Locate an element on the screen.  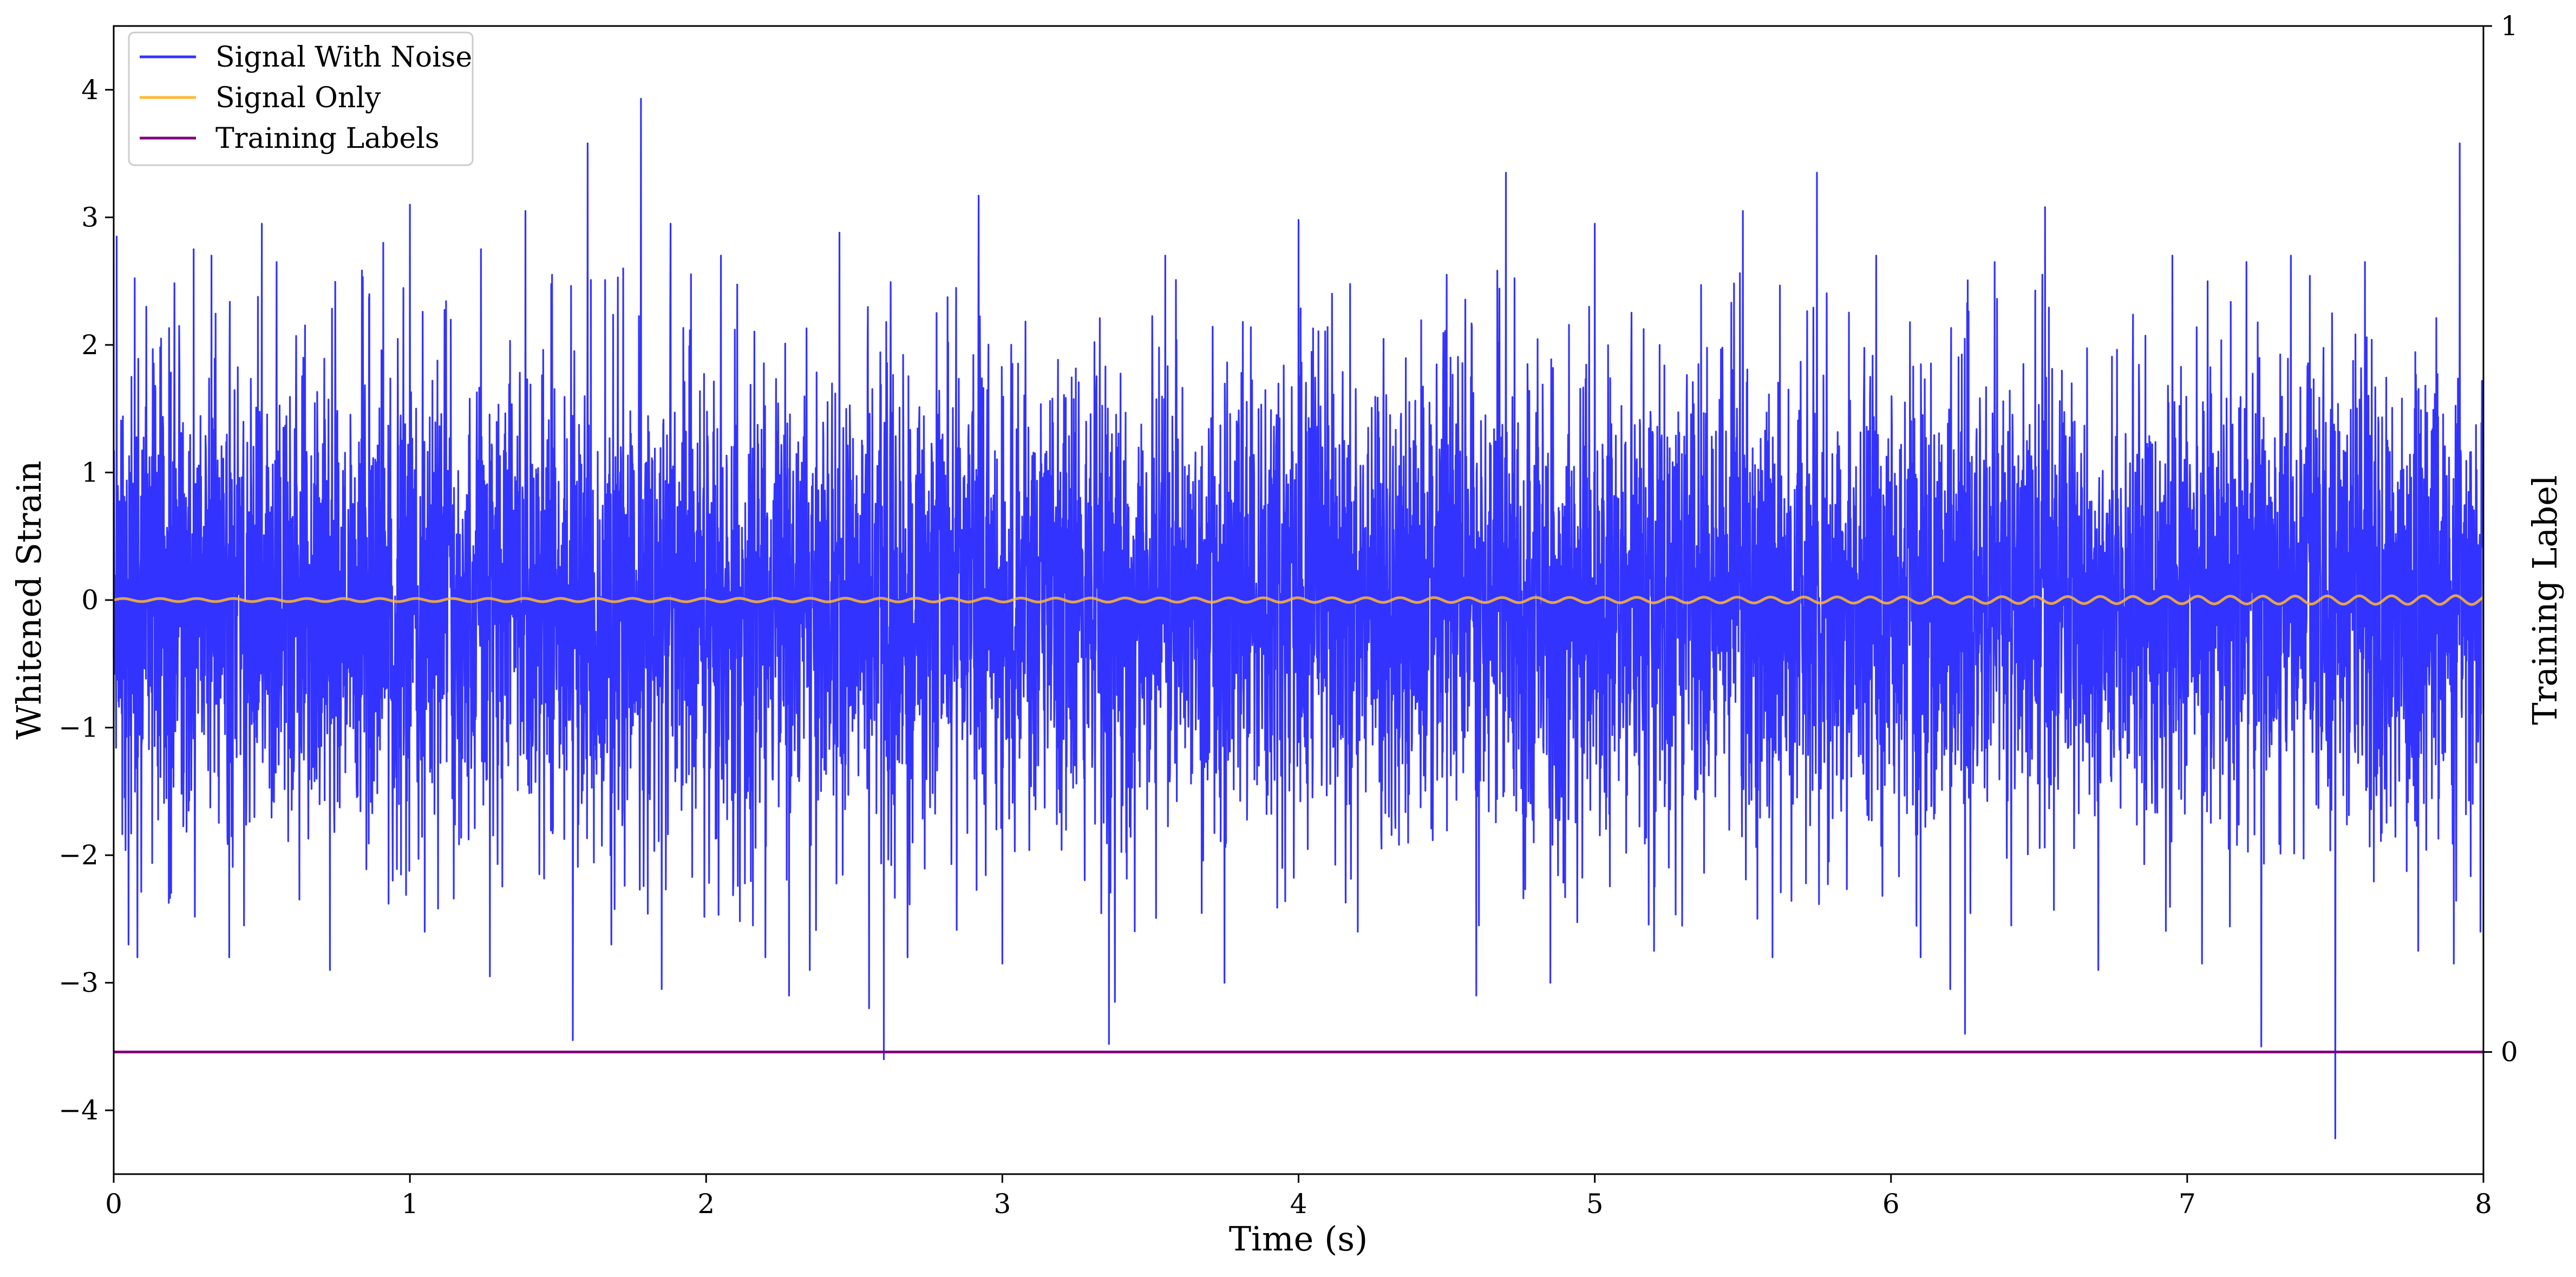
y-tick-label: −4 is located at coordinates (78, 1110).